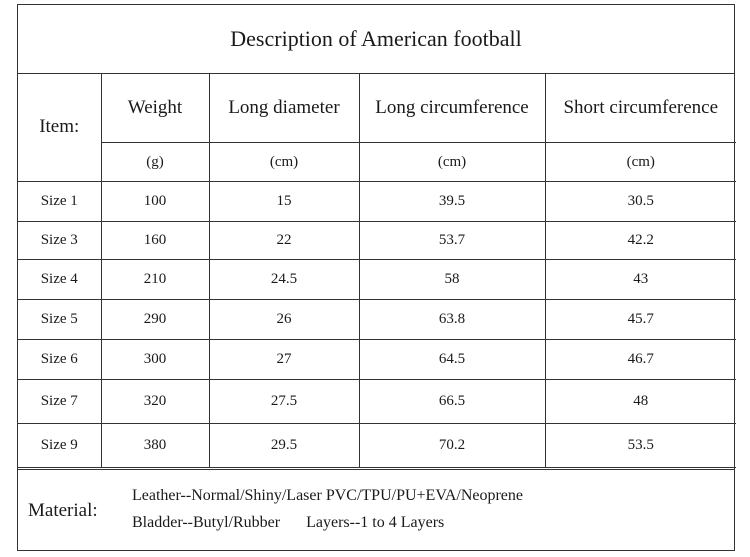 This screenshot has width=750, height=557. Describe the element at coordinates (640, 445) in the screenshot. I see `short-circumference-cell: 53.5` at that location.